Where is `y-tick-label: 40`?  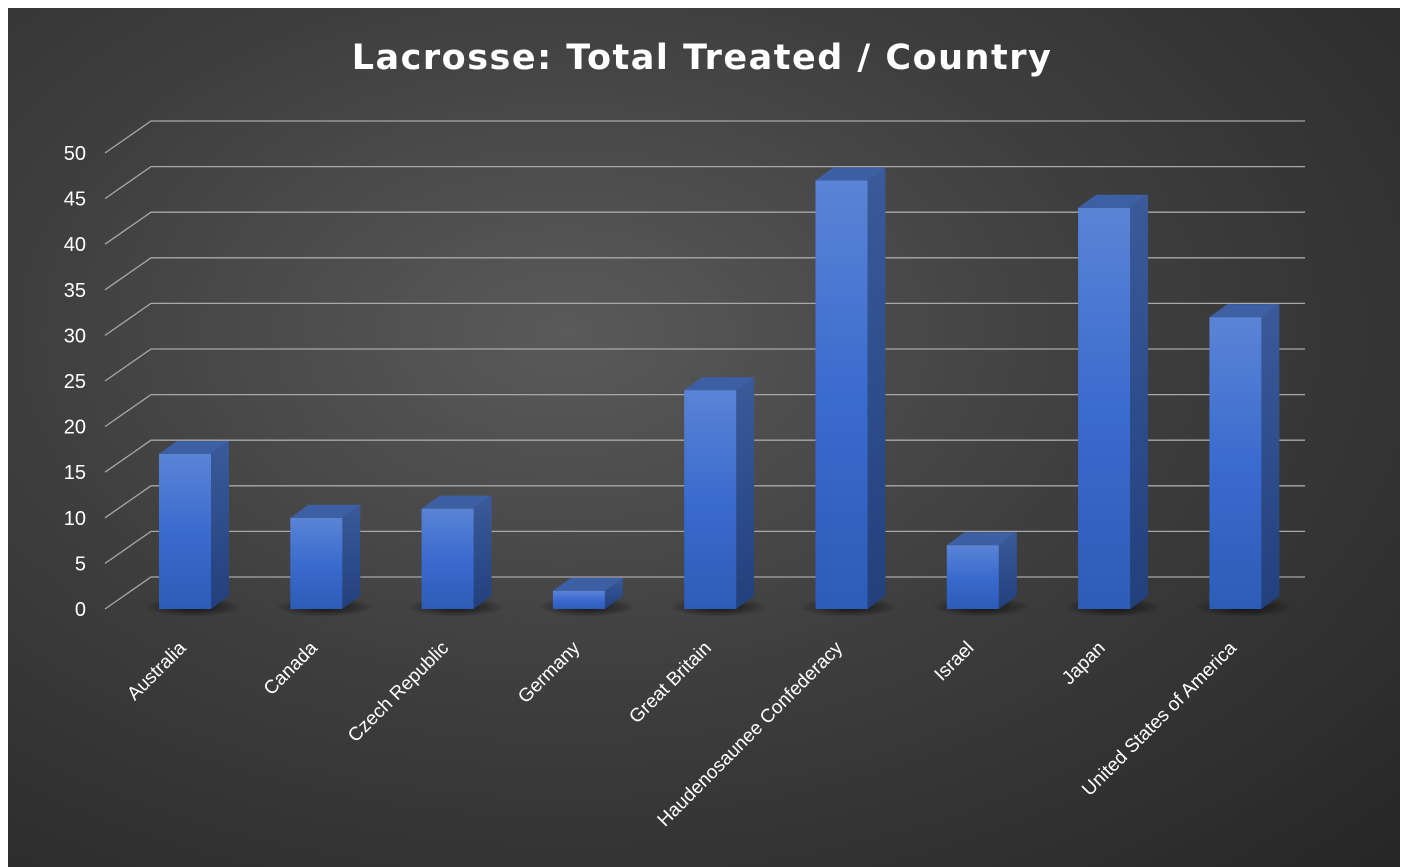
y-tick-label: 40 is located at coordinates (75, 245).